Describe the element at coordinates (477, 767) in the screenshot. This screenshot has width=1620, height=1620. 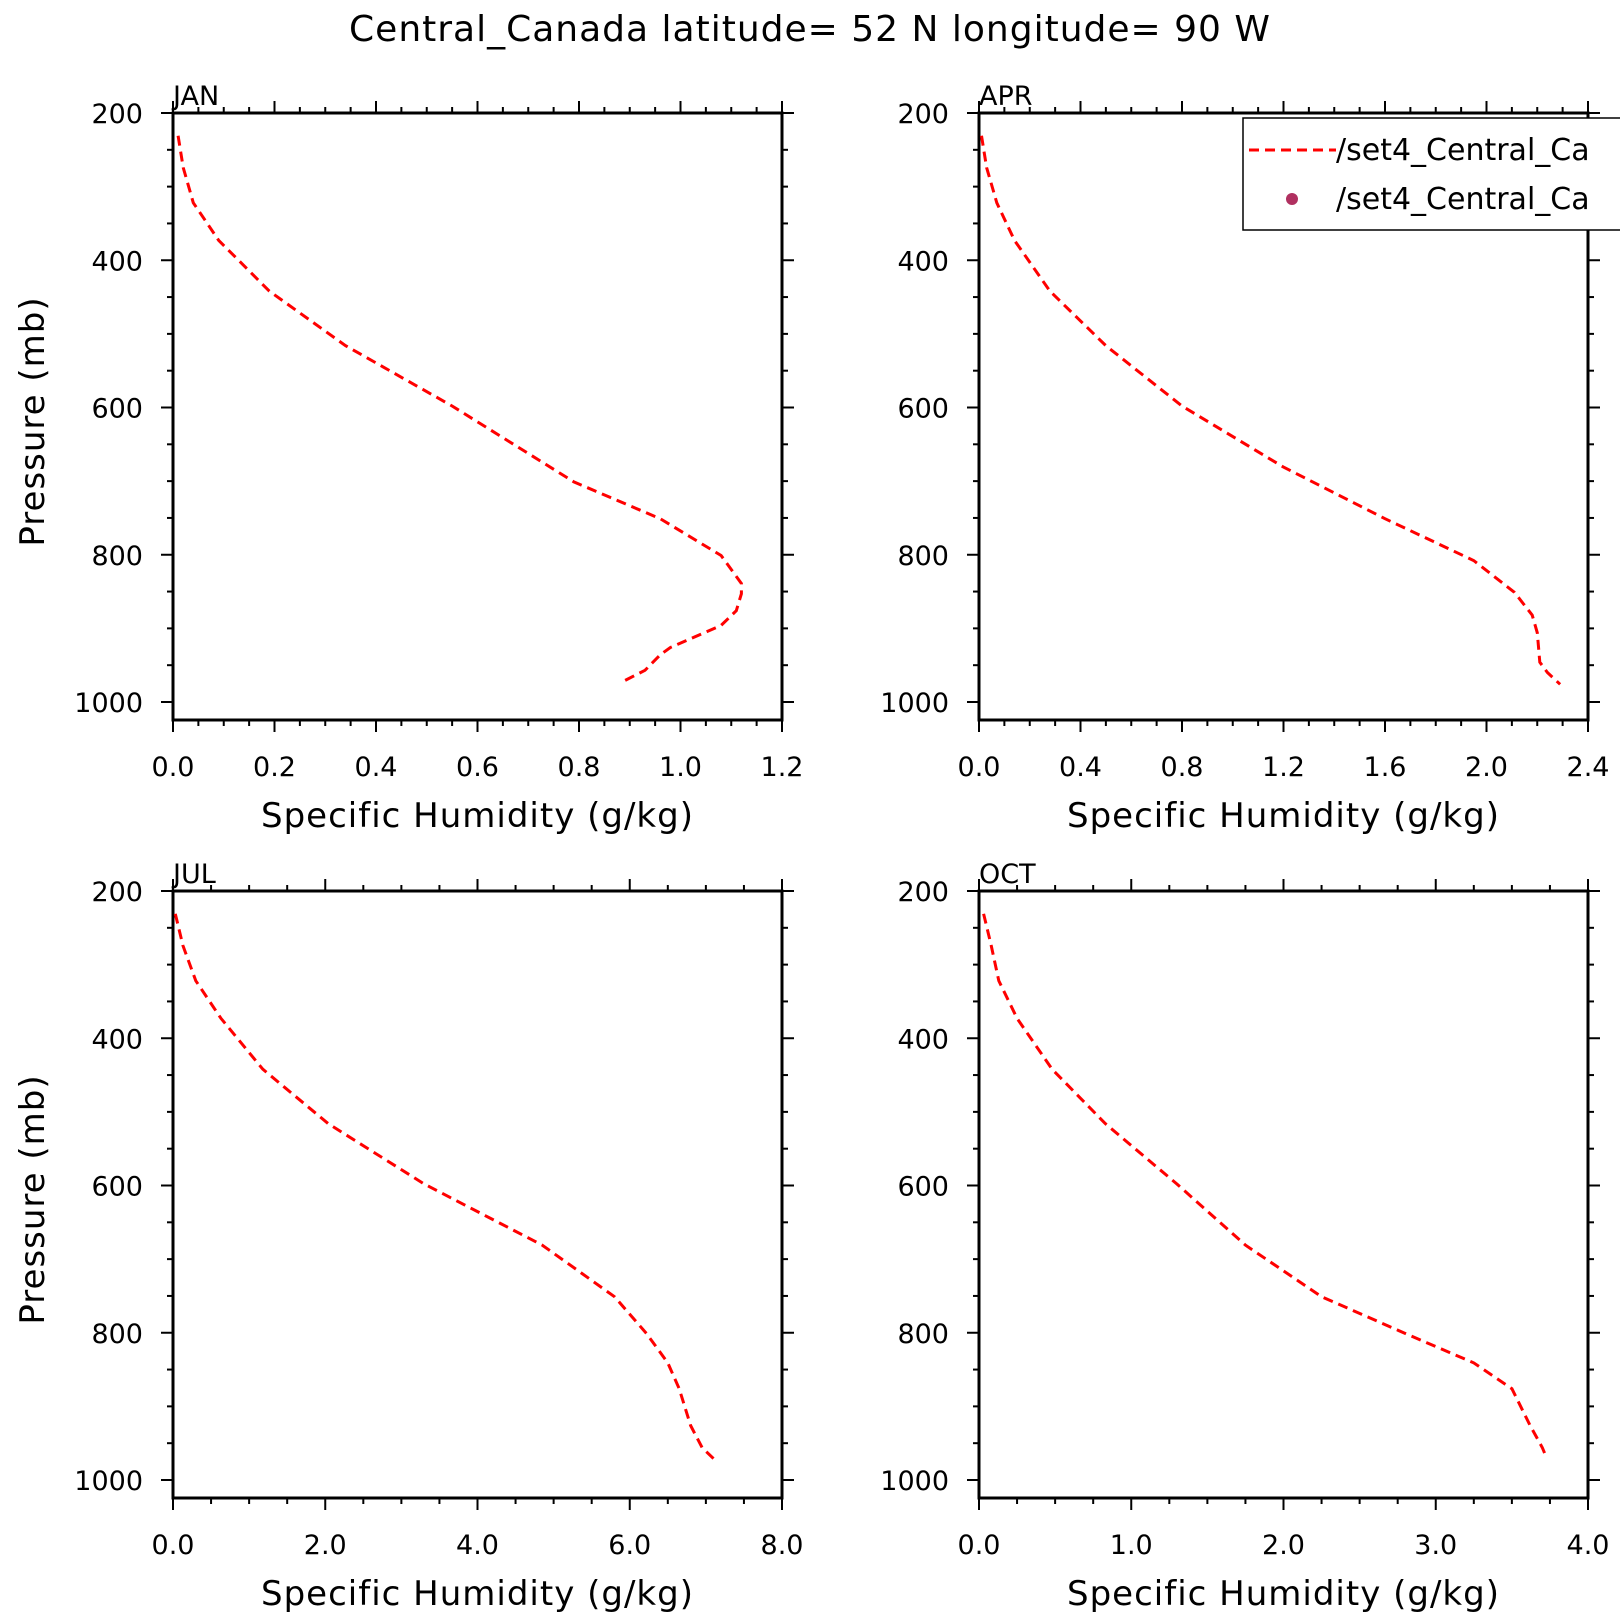
I see `x-tick-label: 0.6` at that location.